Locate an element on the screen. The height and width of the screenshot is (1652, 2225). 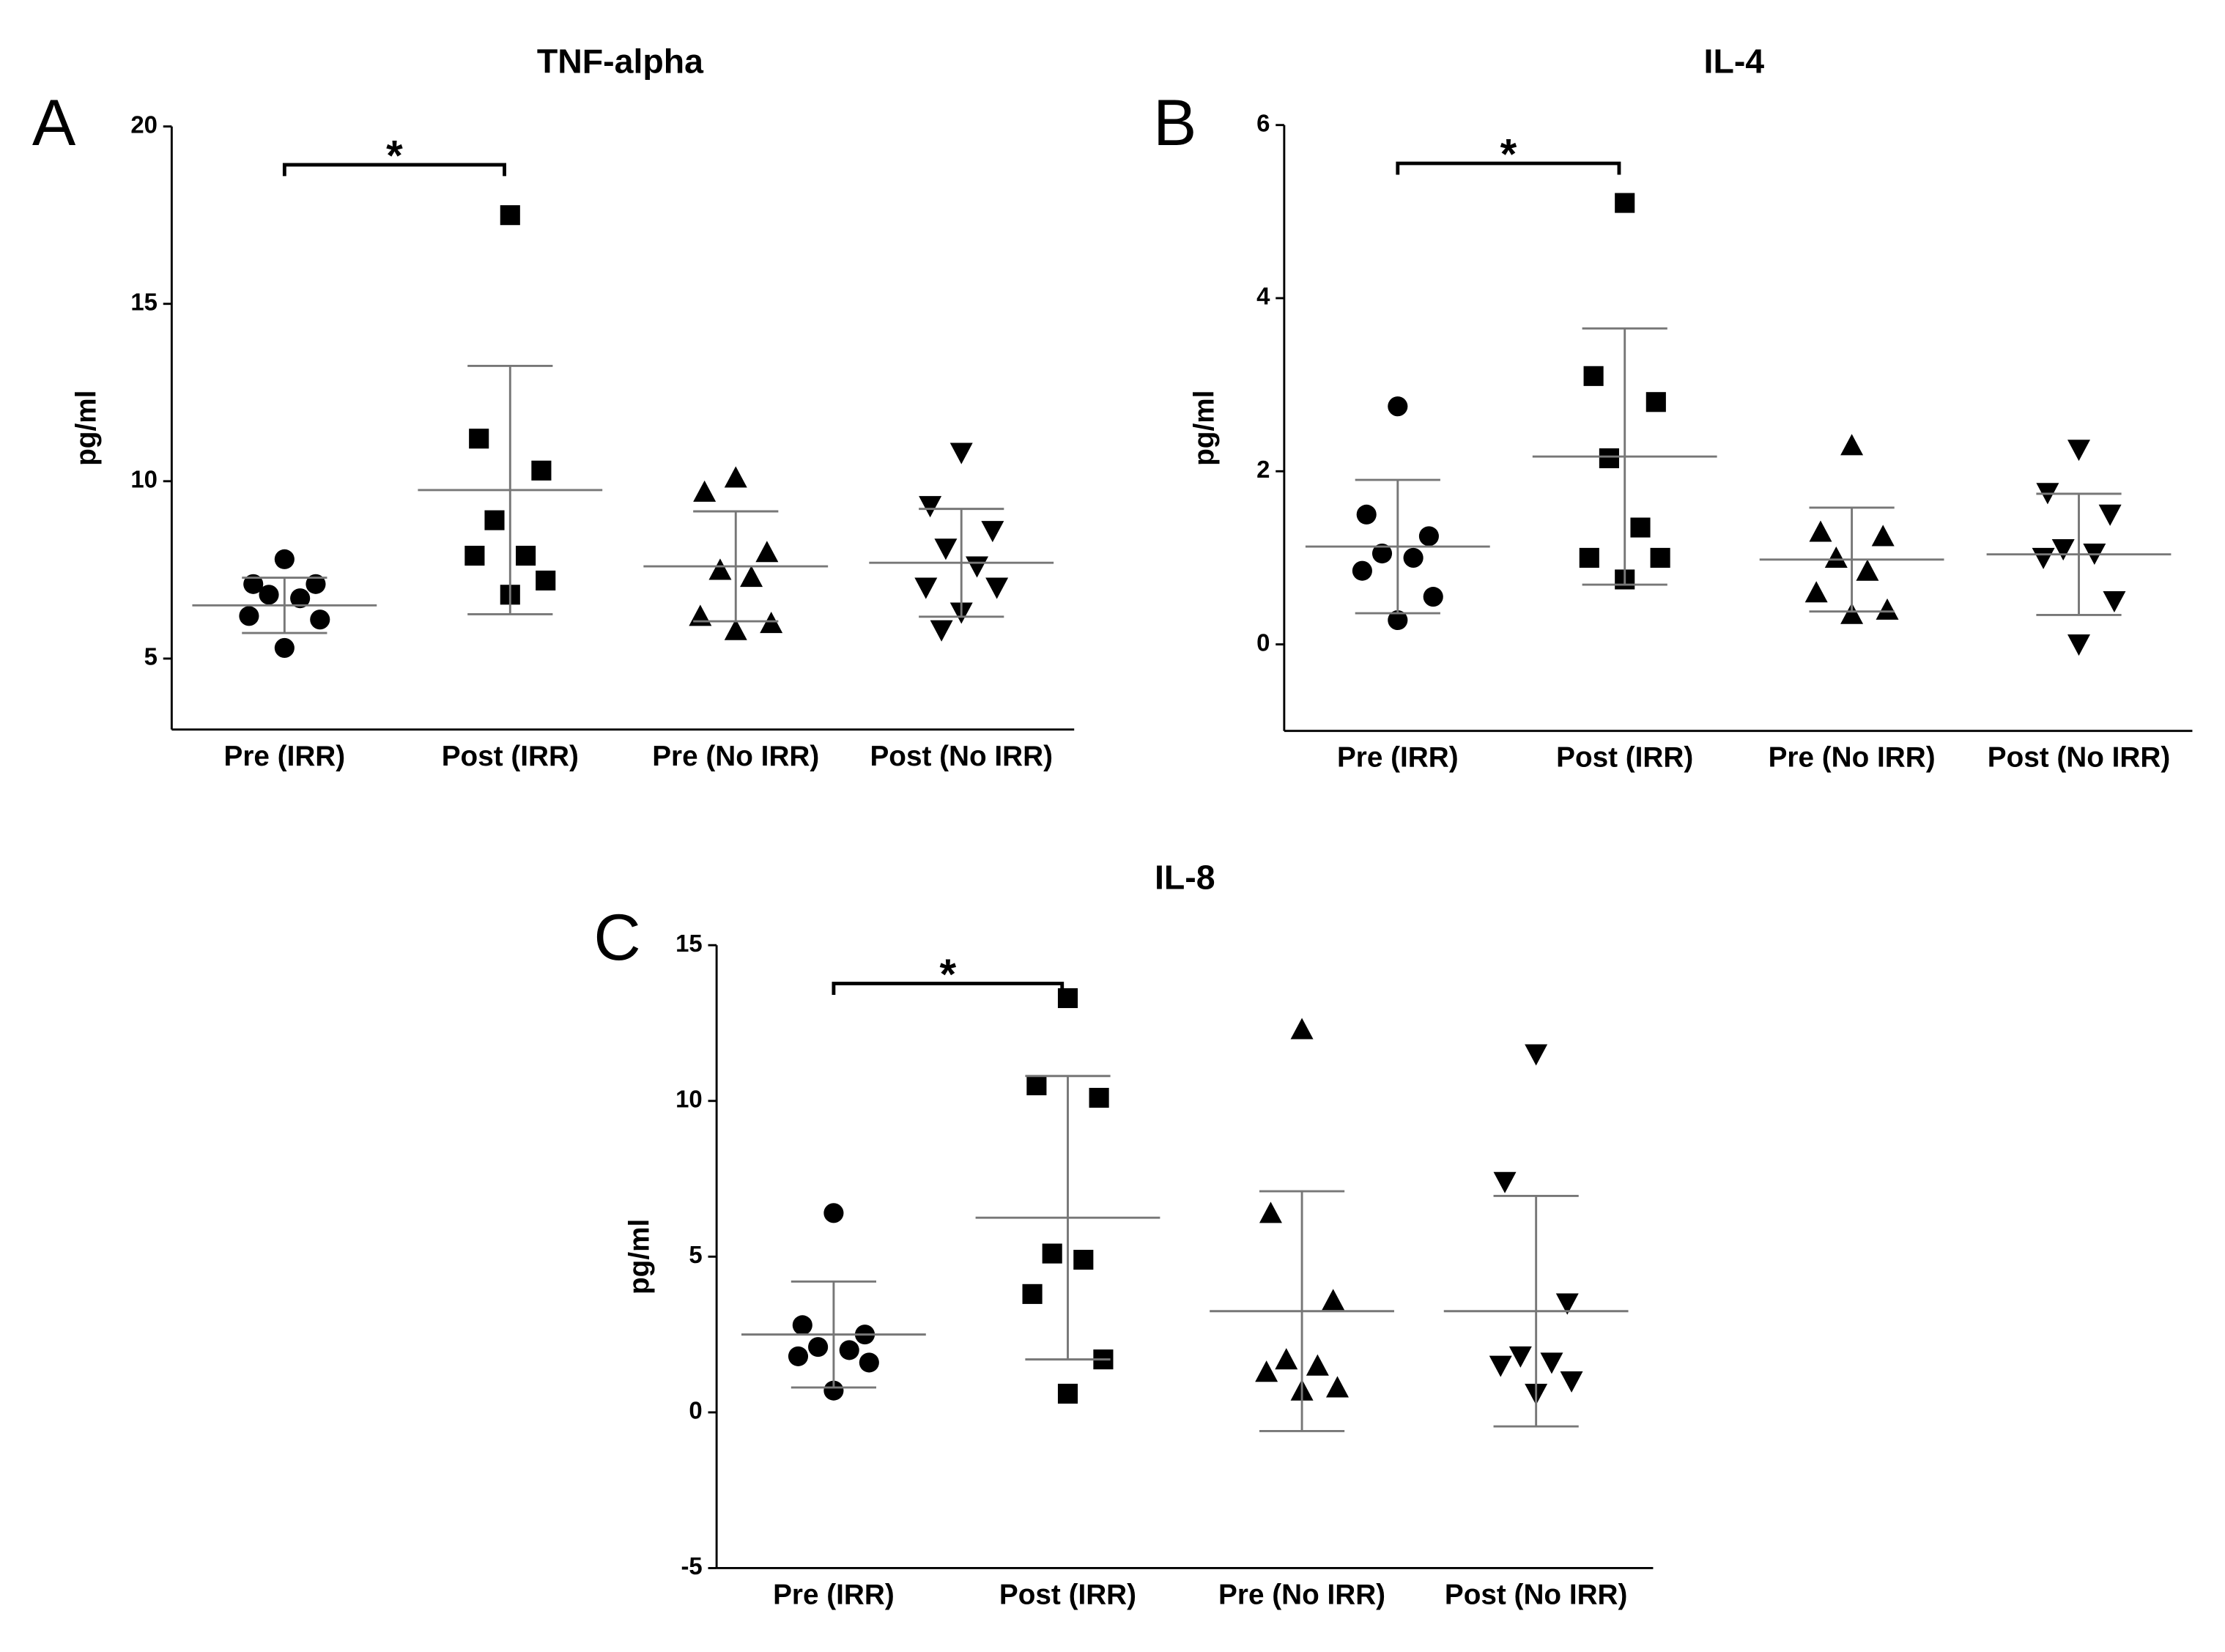
y-tick-label: 6 is located at coordinates (1263, 122).